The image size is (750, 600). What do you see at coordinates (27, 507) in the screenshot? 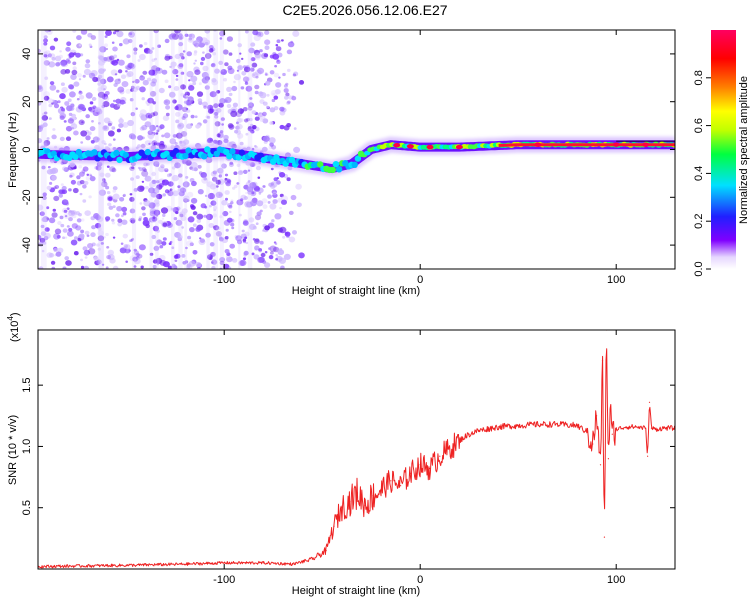
I see `snr-y-tick-label: 0.5` at bounding box center [27, 507].